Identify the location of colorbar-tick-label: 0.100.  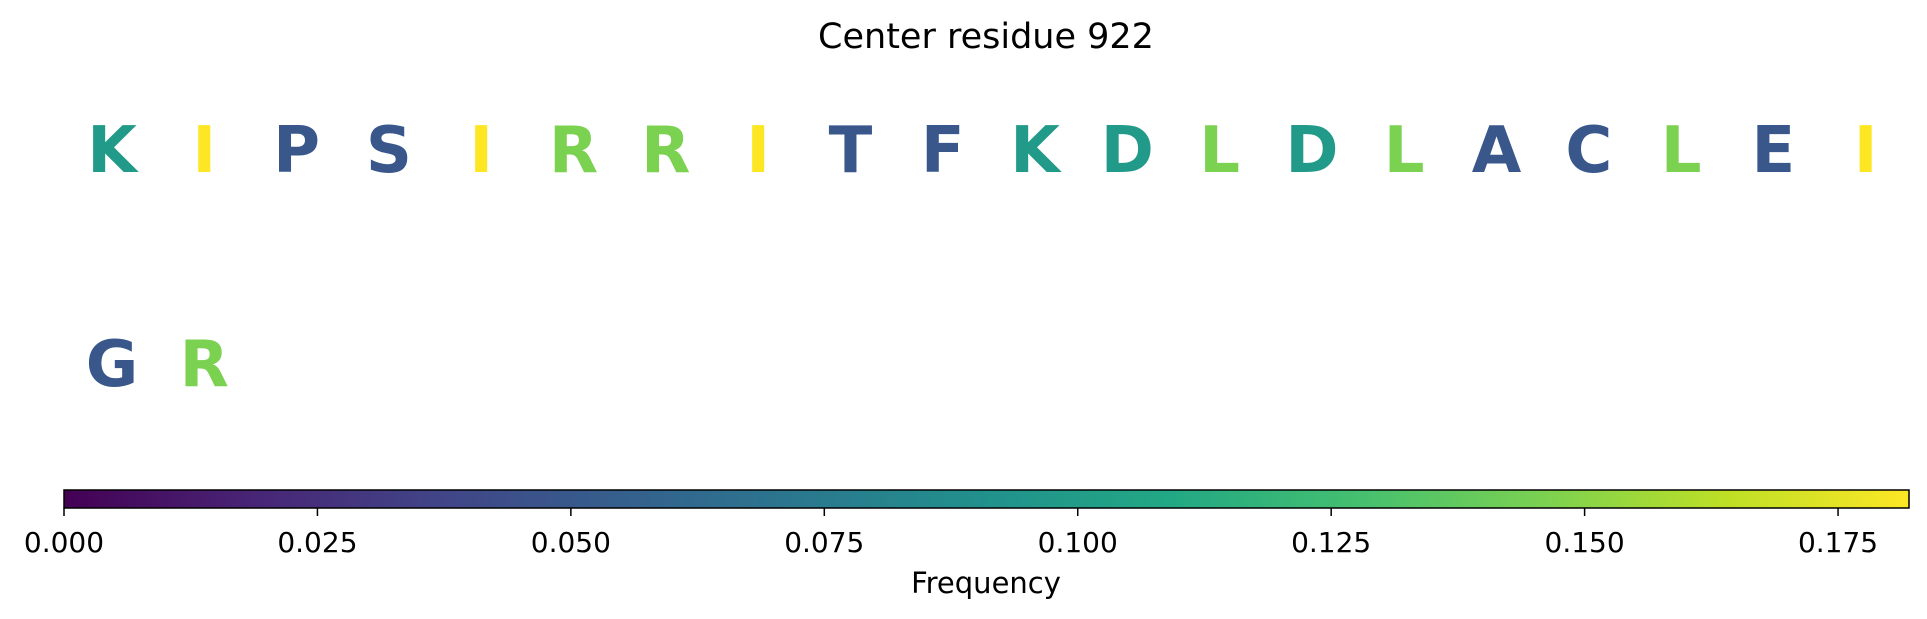
(1078, 542).